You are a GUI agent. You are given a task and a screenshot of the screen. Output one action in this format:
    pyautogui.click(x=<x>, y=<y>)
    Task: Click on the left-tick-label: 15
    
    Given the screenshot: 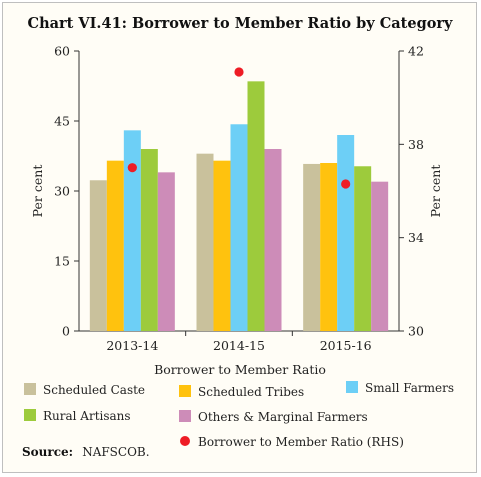 What is the action you would take?
    pyautogui.click(x=62, y=261)
    